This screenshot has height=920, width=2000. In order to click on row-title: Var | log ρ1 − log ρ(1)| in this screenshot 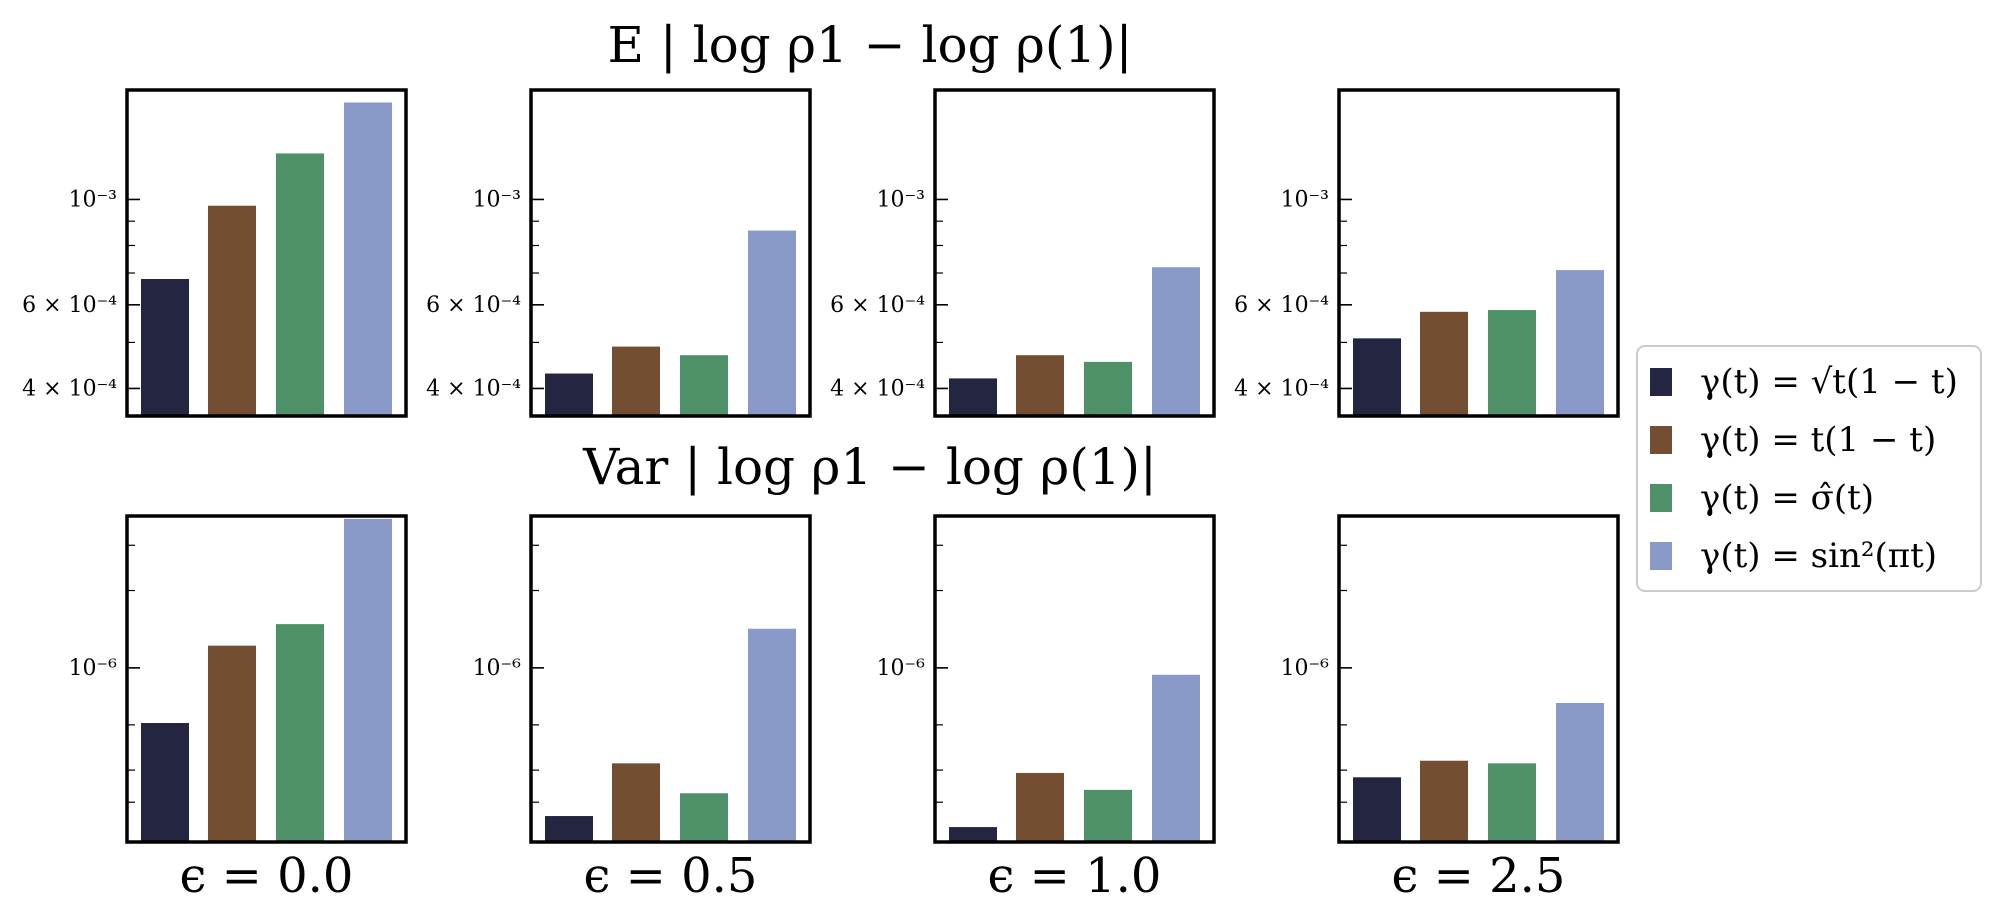, I will do `click(869, 467)`.